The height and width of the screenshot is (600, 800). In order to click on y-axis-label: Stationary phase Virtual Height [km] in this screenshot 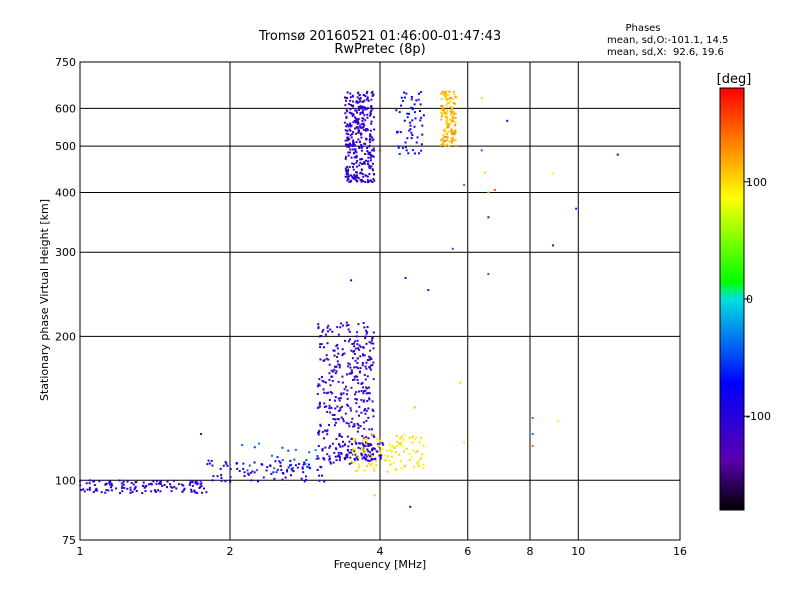, I will do `click(44, 300)`.